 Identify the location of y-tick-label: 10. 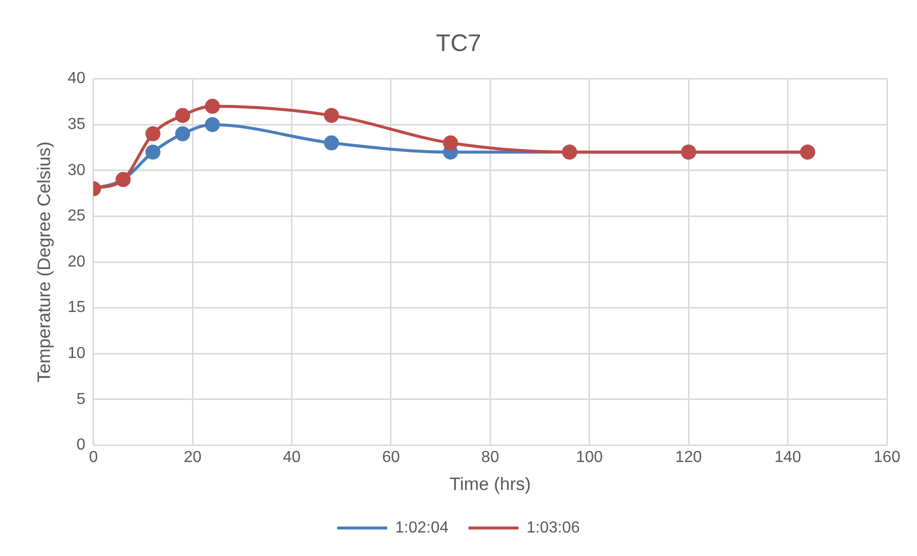
(77, 353).